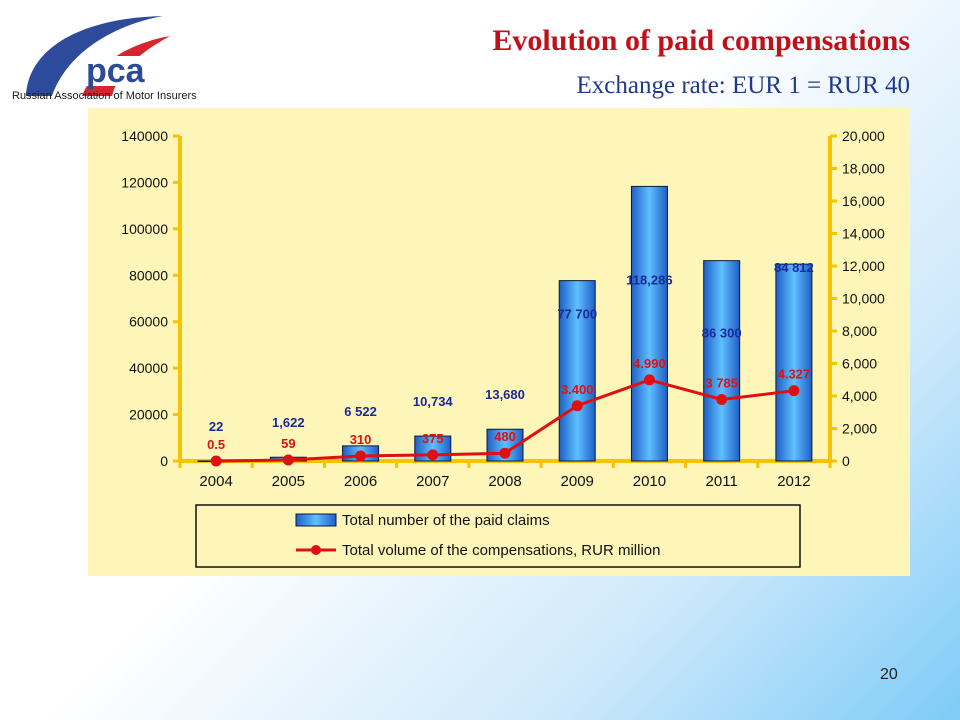  Describe the element at coordinates (215, 481) in the screenshot. I see `x-tick-label: 2004` at that location.